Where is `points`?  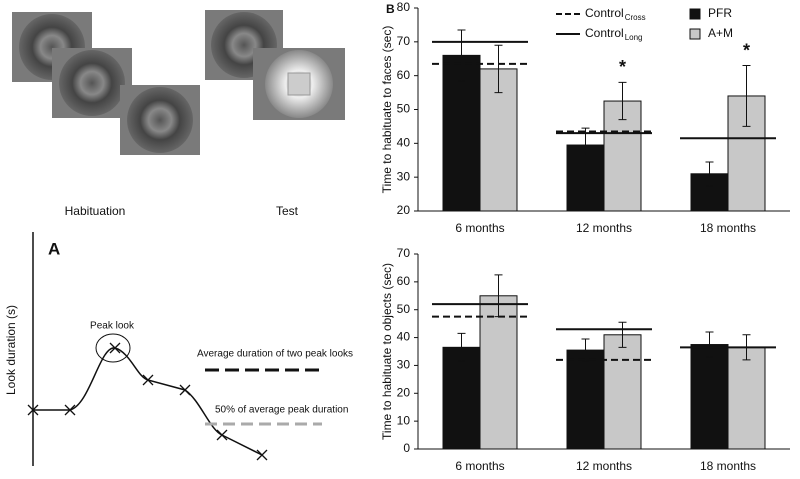
points is located at coordinates (147, 401).